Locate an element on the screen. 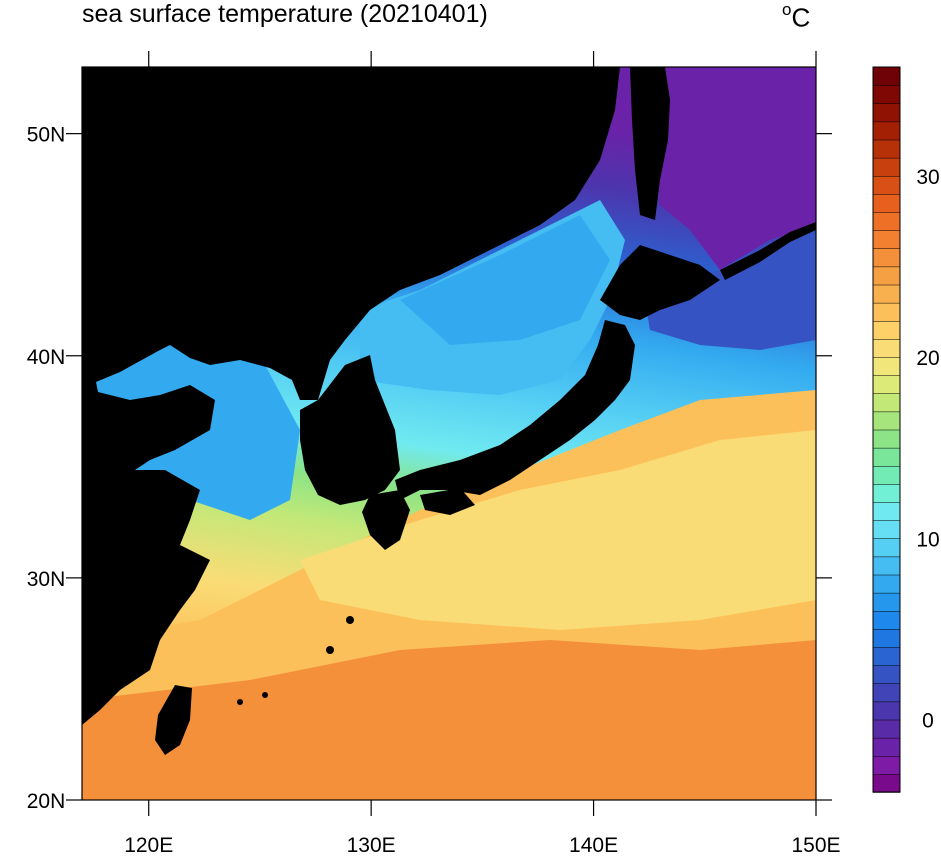 The width and height of the screenshot is (941, 858). colorbar-frame is located at coordinates (886, 429).